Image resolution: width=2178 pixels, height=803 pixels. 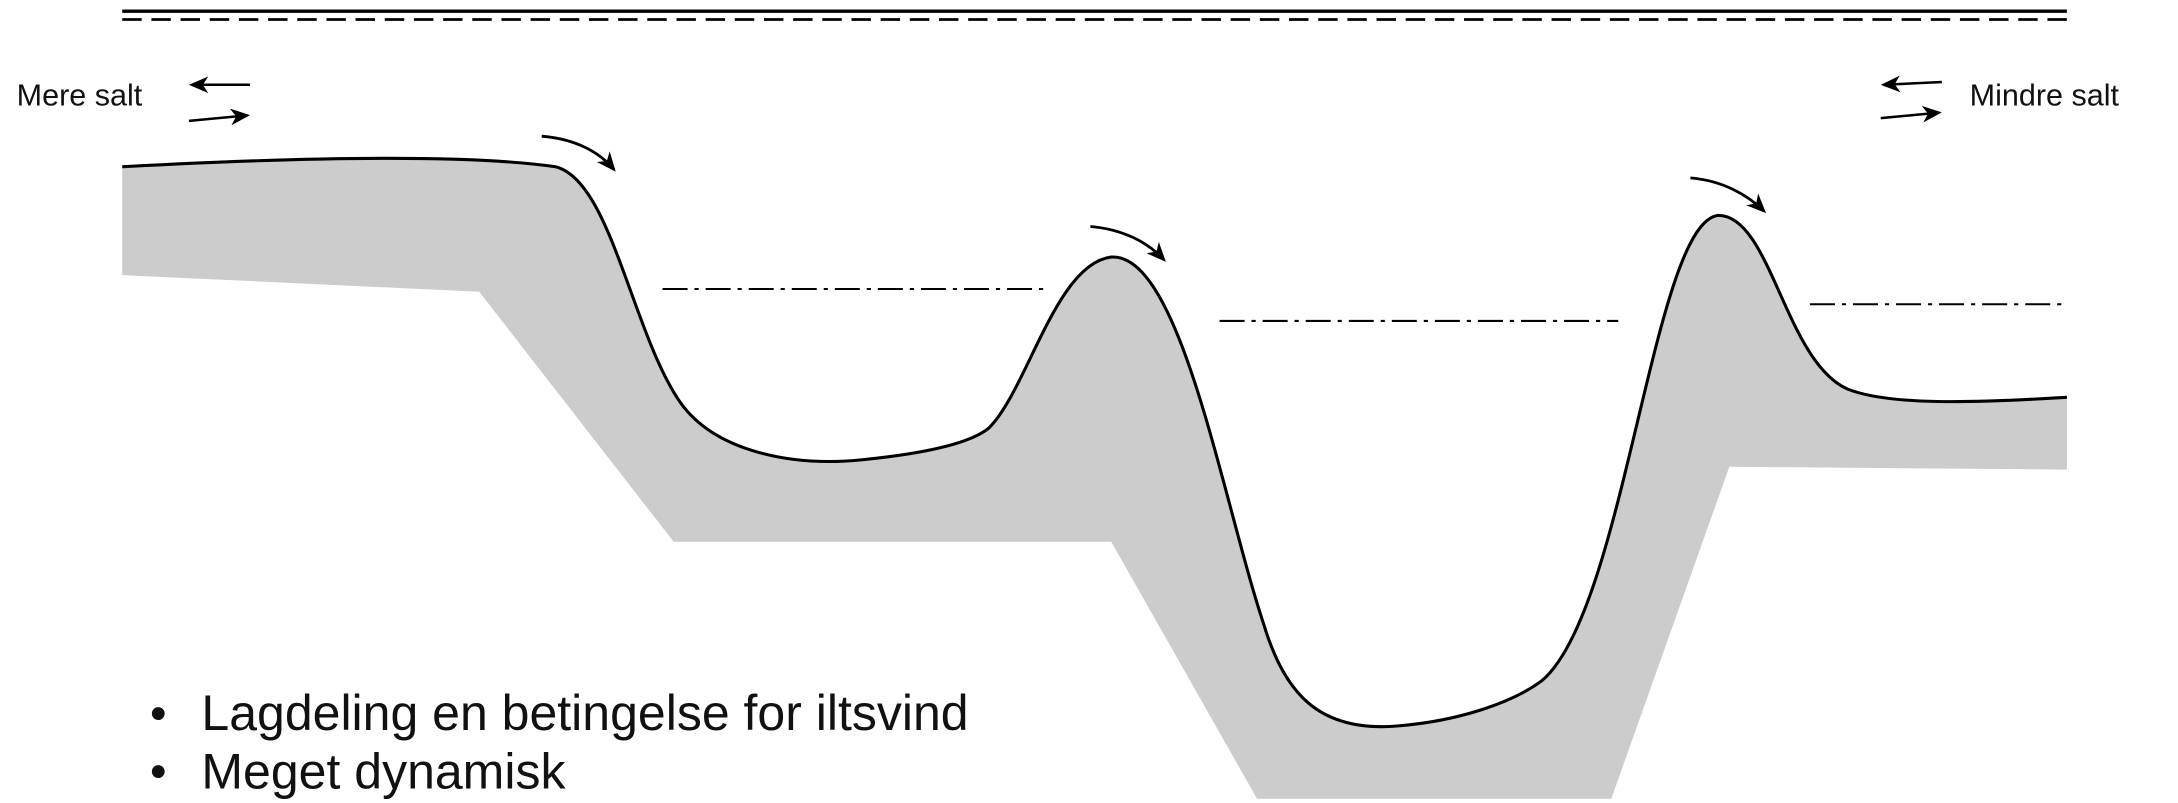 What do you see at coordinates (1364, 304) in the screenshot?
I see `halocline-lines` at bounding box center [1364, 304].